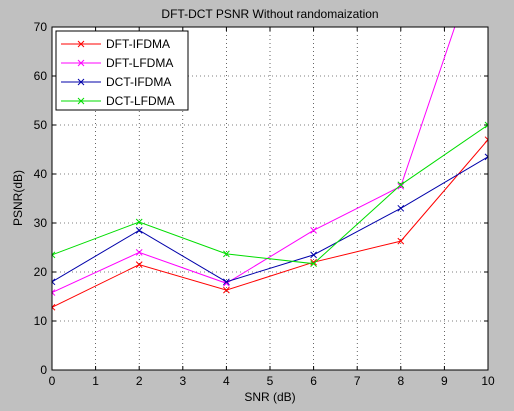 This screenshot has width=514, height=411. What do you see at coordinates (41, 27) in the screenshot?
I see `y-tick-label: 70` at bounding box center [41, 27].